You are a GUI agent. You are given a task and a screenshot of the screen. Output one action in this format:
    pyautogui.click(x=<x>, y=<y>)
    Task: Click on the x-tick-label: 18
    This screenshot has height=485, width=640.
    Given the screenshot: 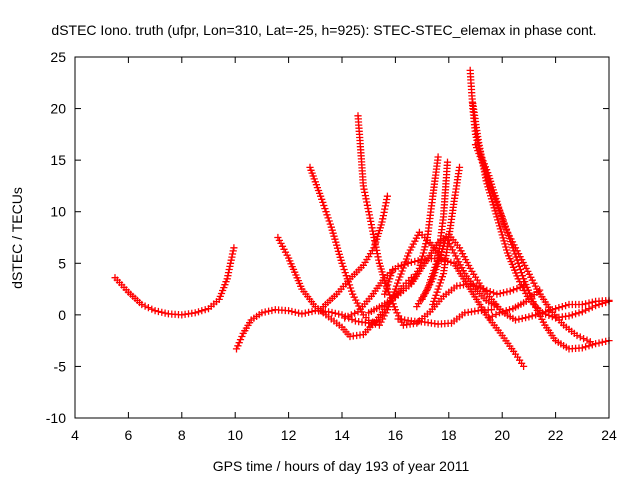 What is the action you would take?
    pyautogui.click(x=449, y=435)
    